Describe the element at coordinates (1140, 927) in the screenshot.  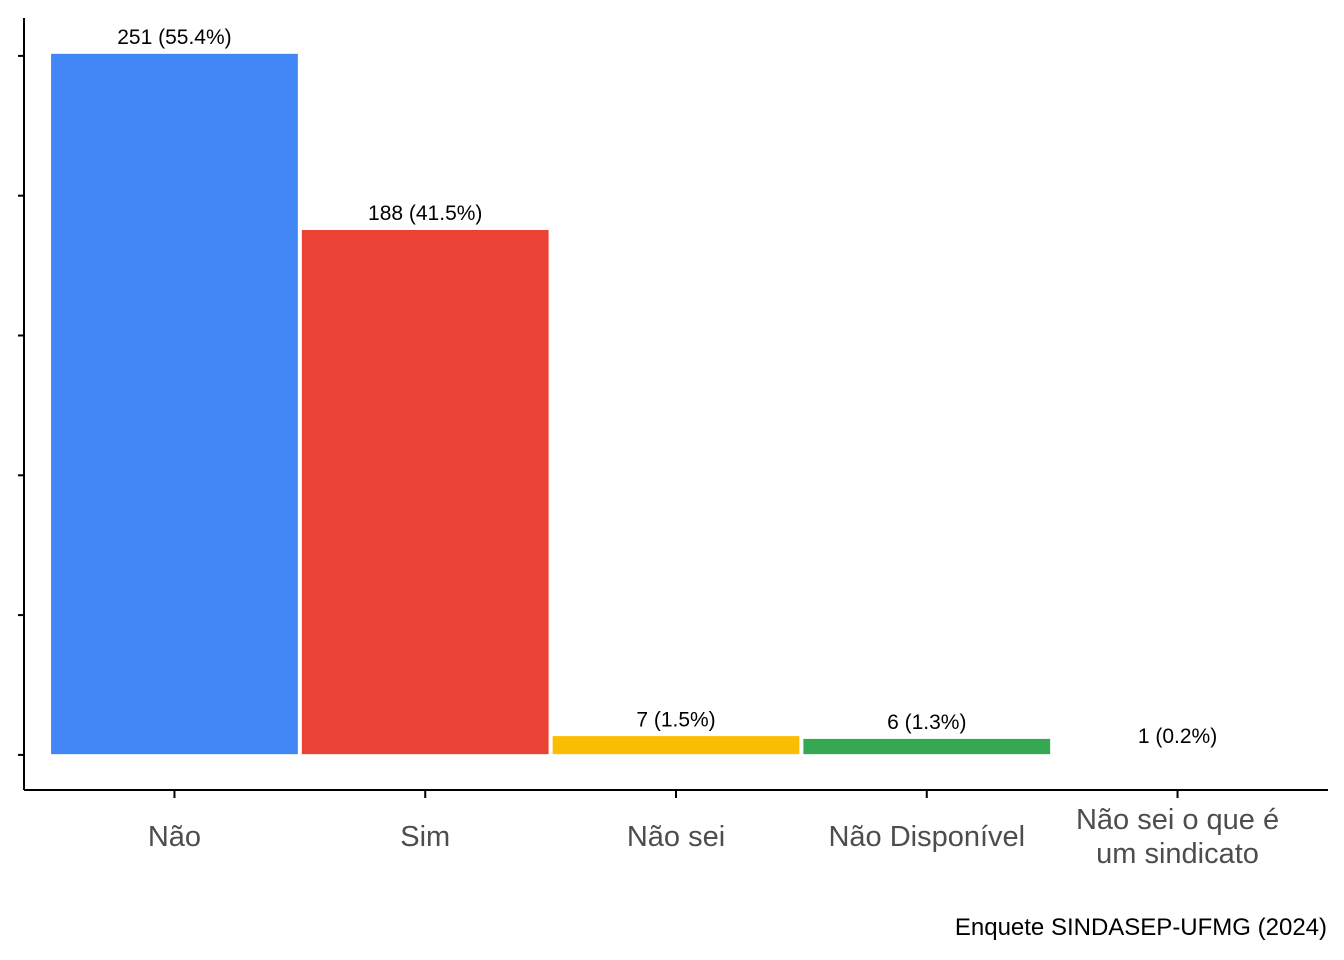
I see `chart-caption: Enquete SINDASEP-UFMG (2024)` at that location.